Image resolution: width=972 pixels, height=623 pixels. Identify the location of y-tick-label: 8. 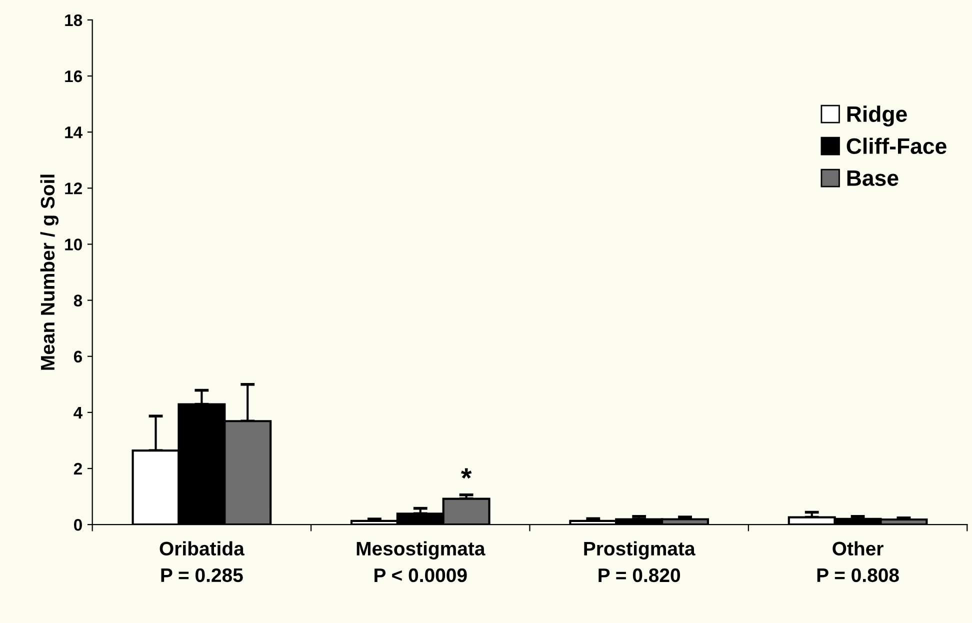
(78, 300).